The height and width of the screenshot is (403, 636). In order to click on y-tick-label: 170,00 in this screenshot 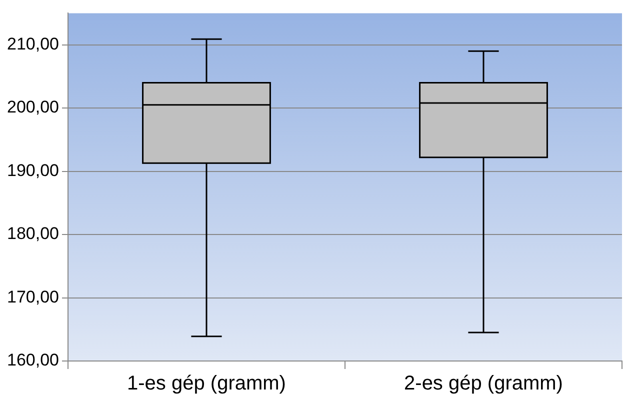, I will do `click(32, 296)`.